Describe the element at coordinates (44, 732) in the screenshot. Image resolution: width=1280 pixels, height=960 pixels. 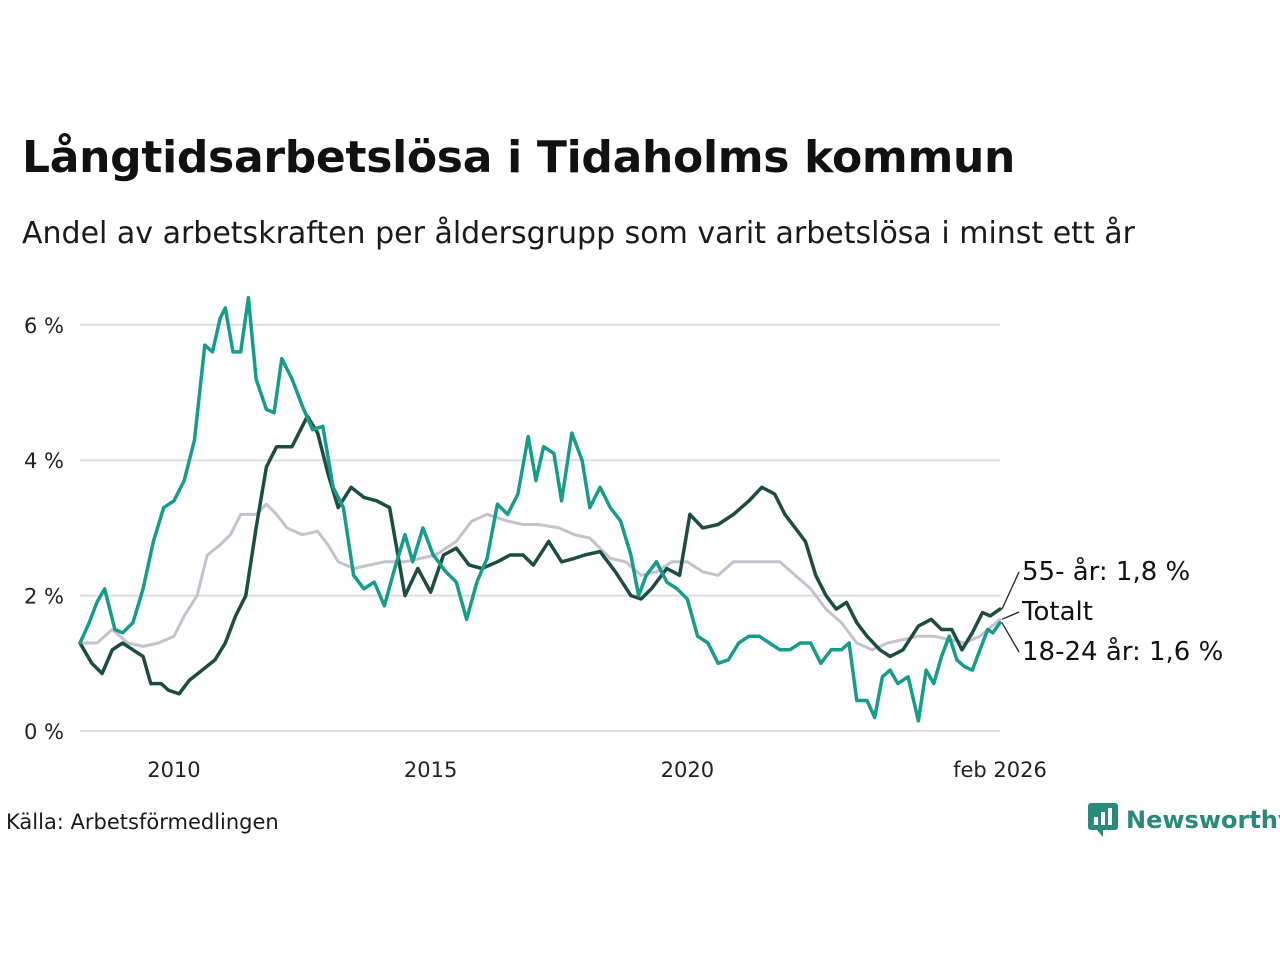
I see `y-tick-label: 0 %` at that location.